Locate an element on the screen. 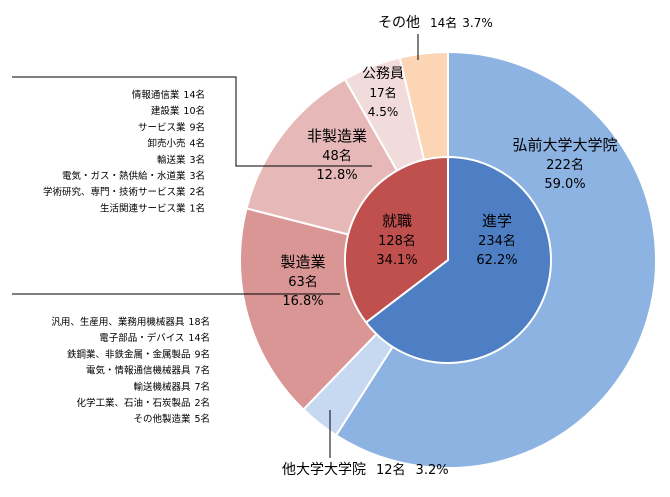 This screenshot has height=497, width=670. inner-label-1-line-1: 128名 is located at coordinates (397, 241).